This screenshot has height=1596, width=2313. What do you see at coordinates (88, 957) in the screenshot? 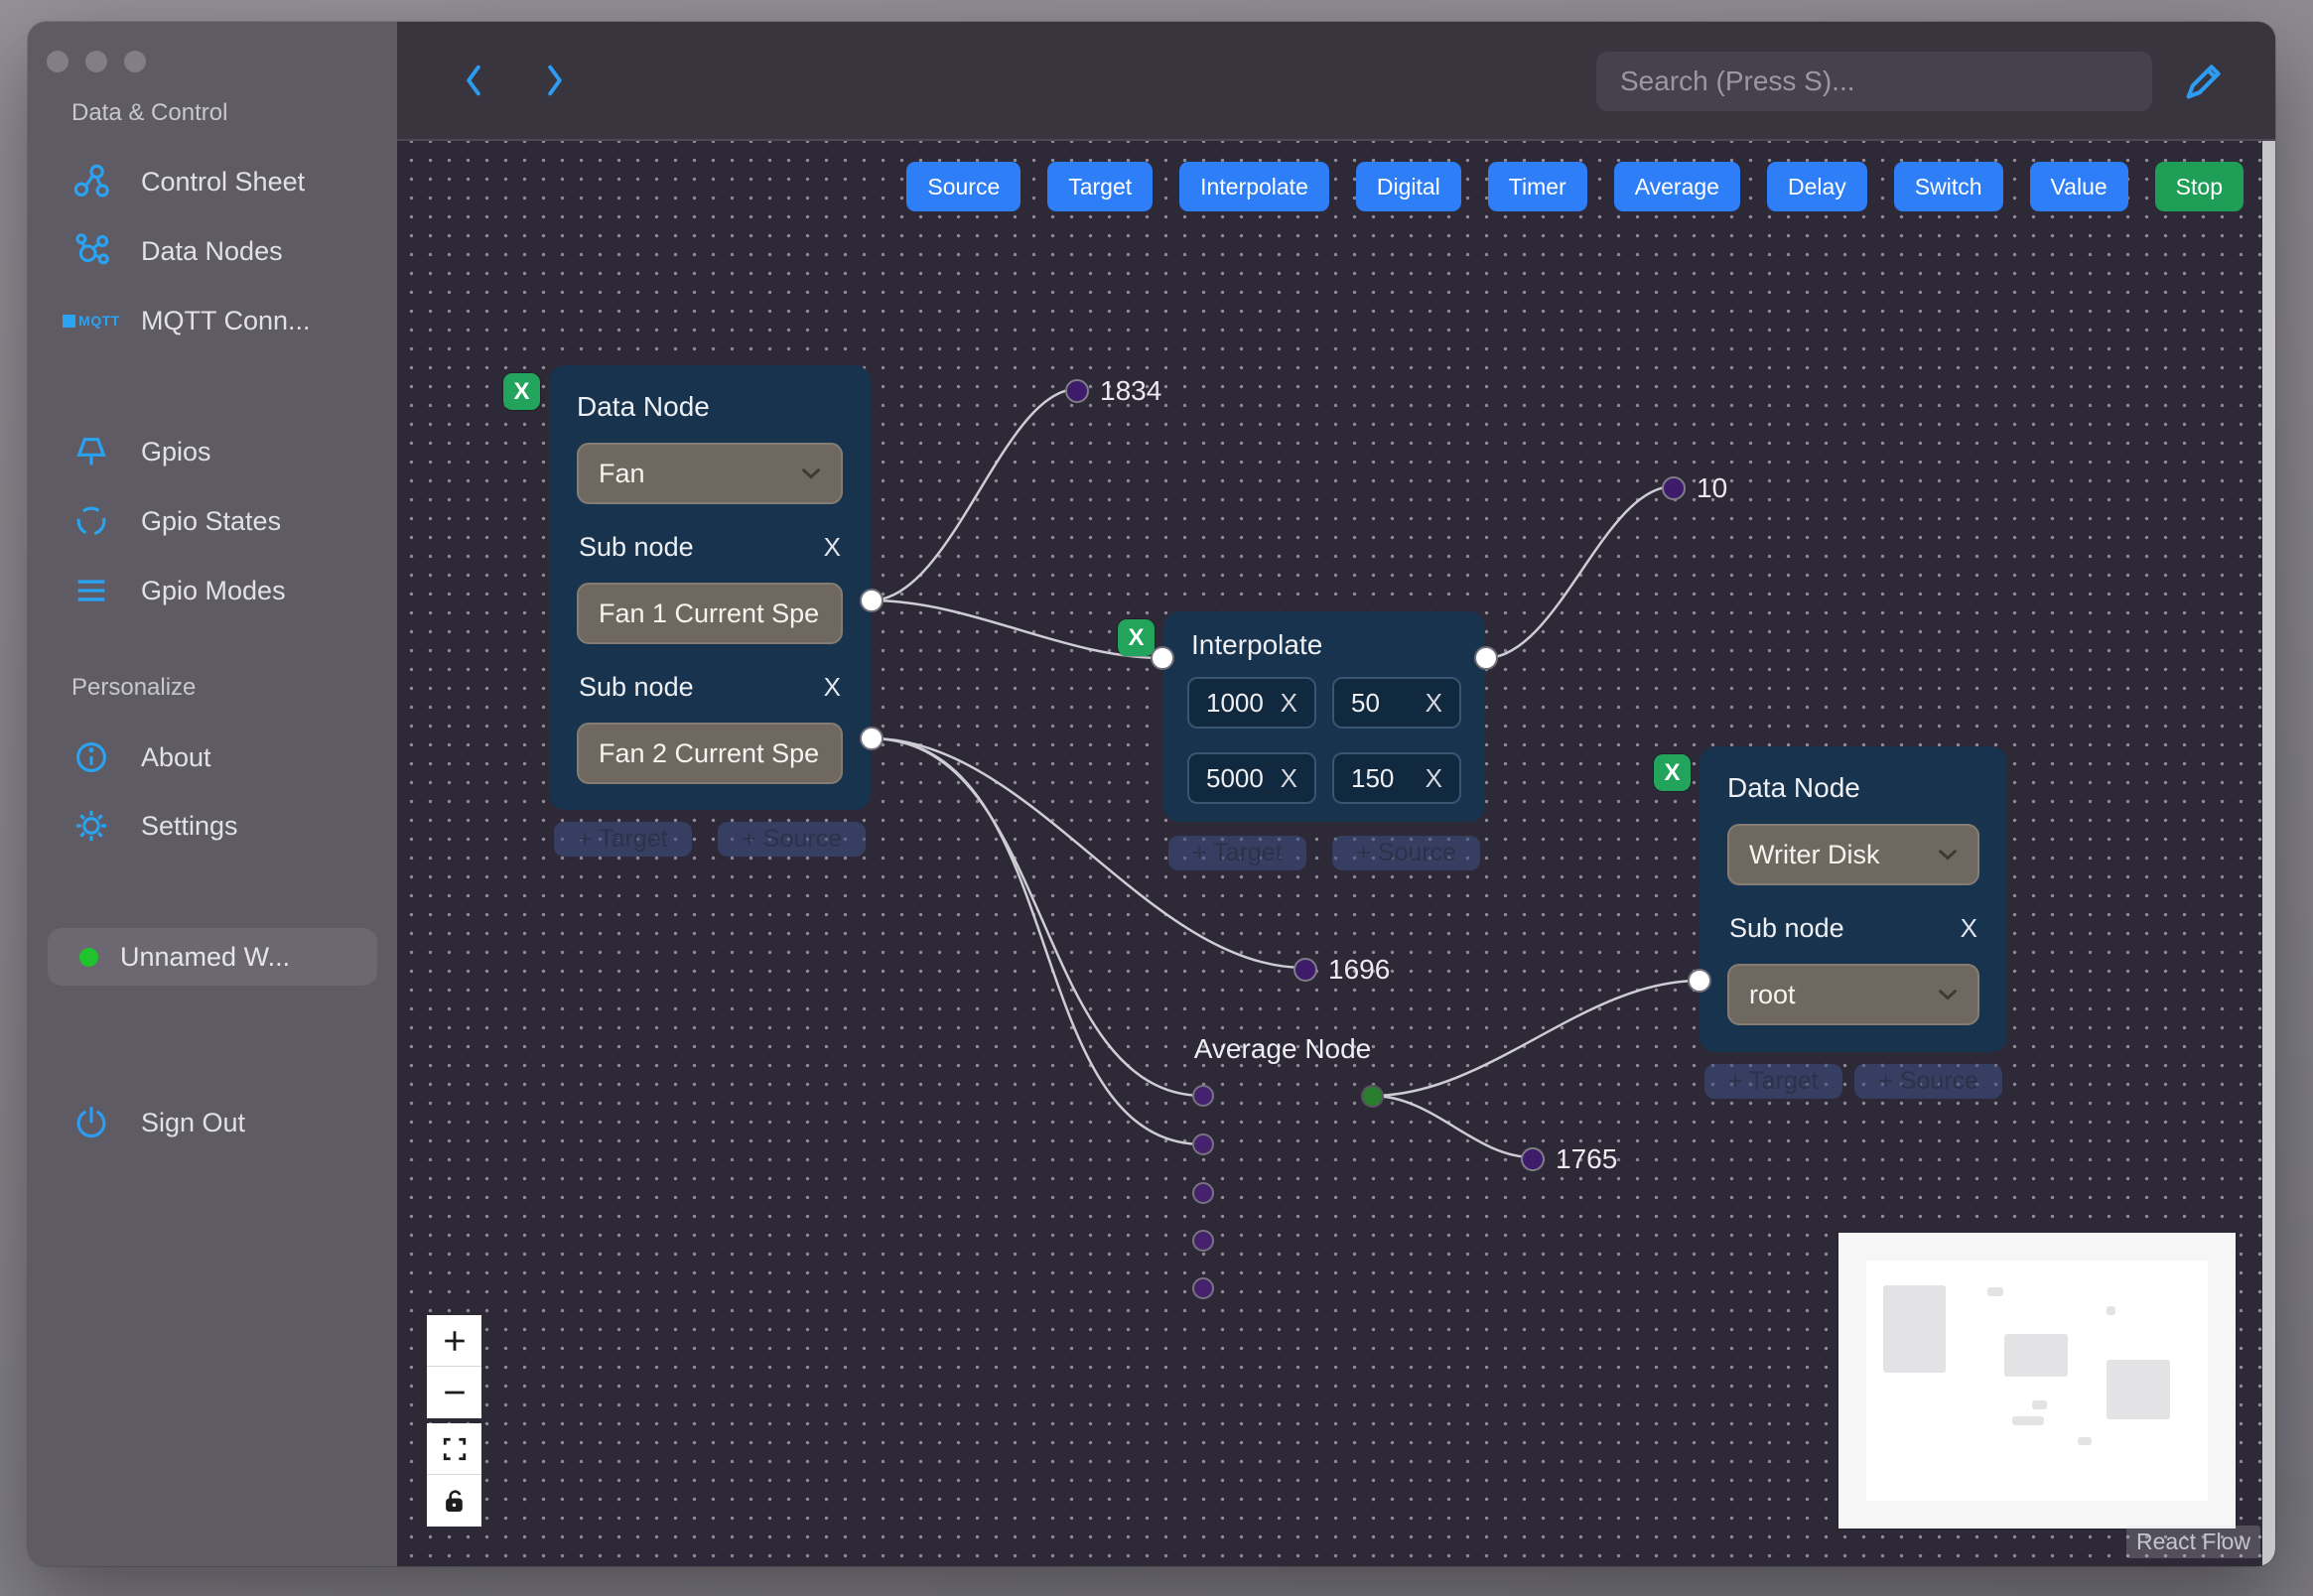
I see `workspace-status-dot` at bounding box center [88, 957].